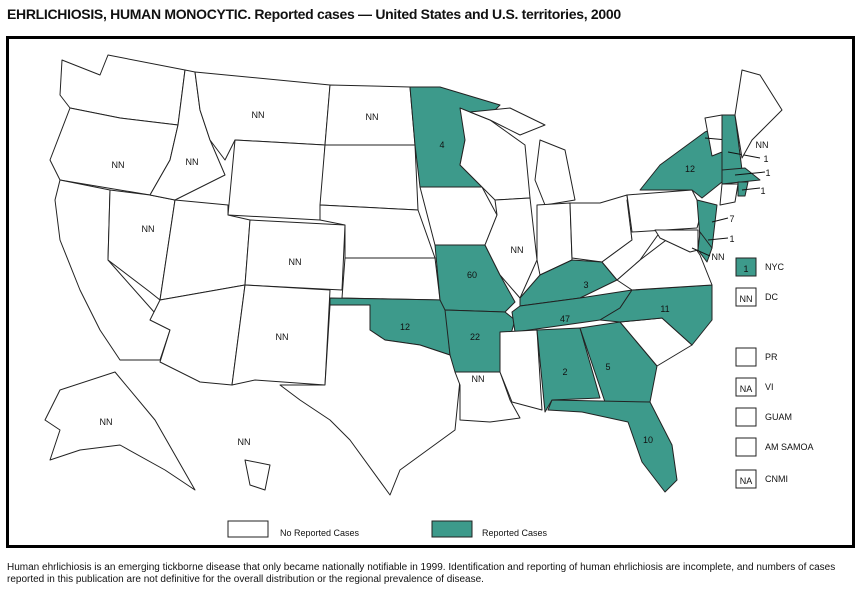  I want to click on state-label-vt: NN, so click(762, 145).